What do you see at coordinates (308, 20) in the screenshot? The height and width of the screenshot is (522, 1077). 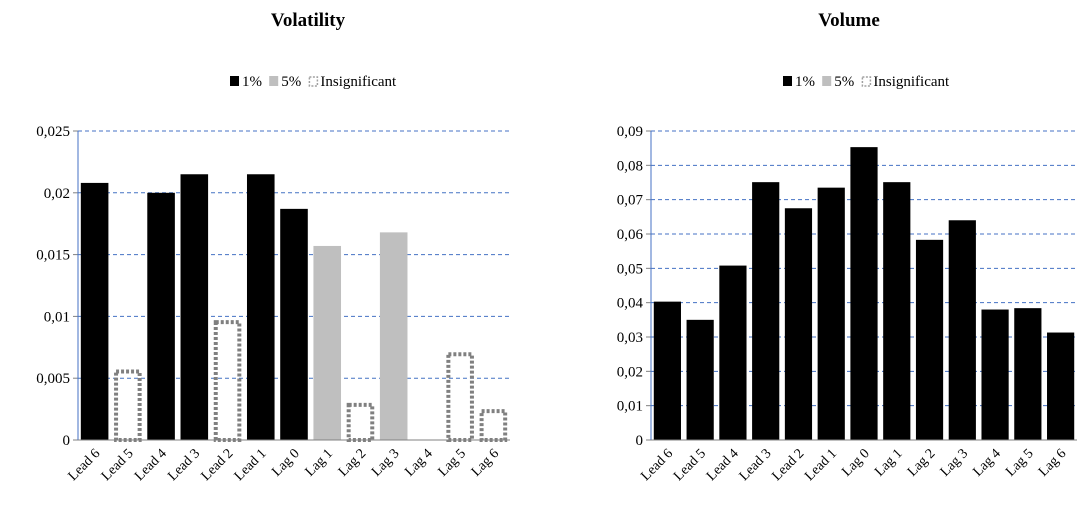 I see `chart-title: Volatility` at bounding box center [308, 20].